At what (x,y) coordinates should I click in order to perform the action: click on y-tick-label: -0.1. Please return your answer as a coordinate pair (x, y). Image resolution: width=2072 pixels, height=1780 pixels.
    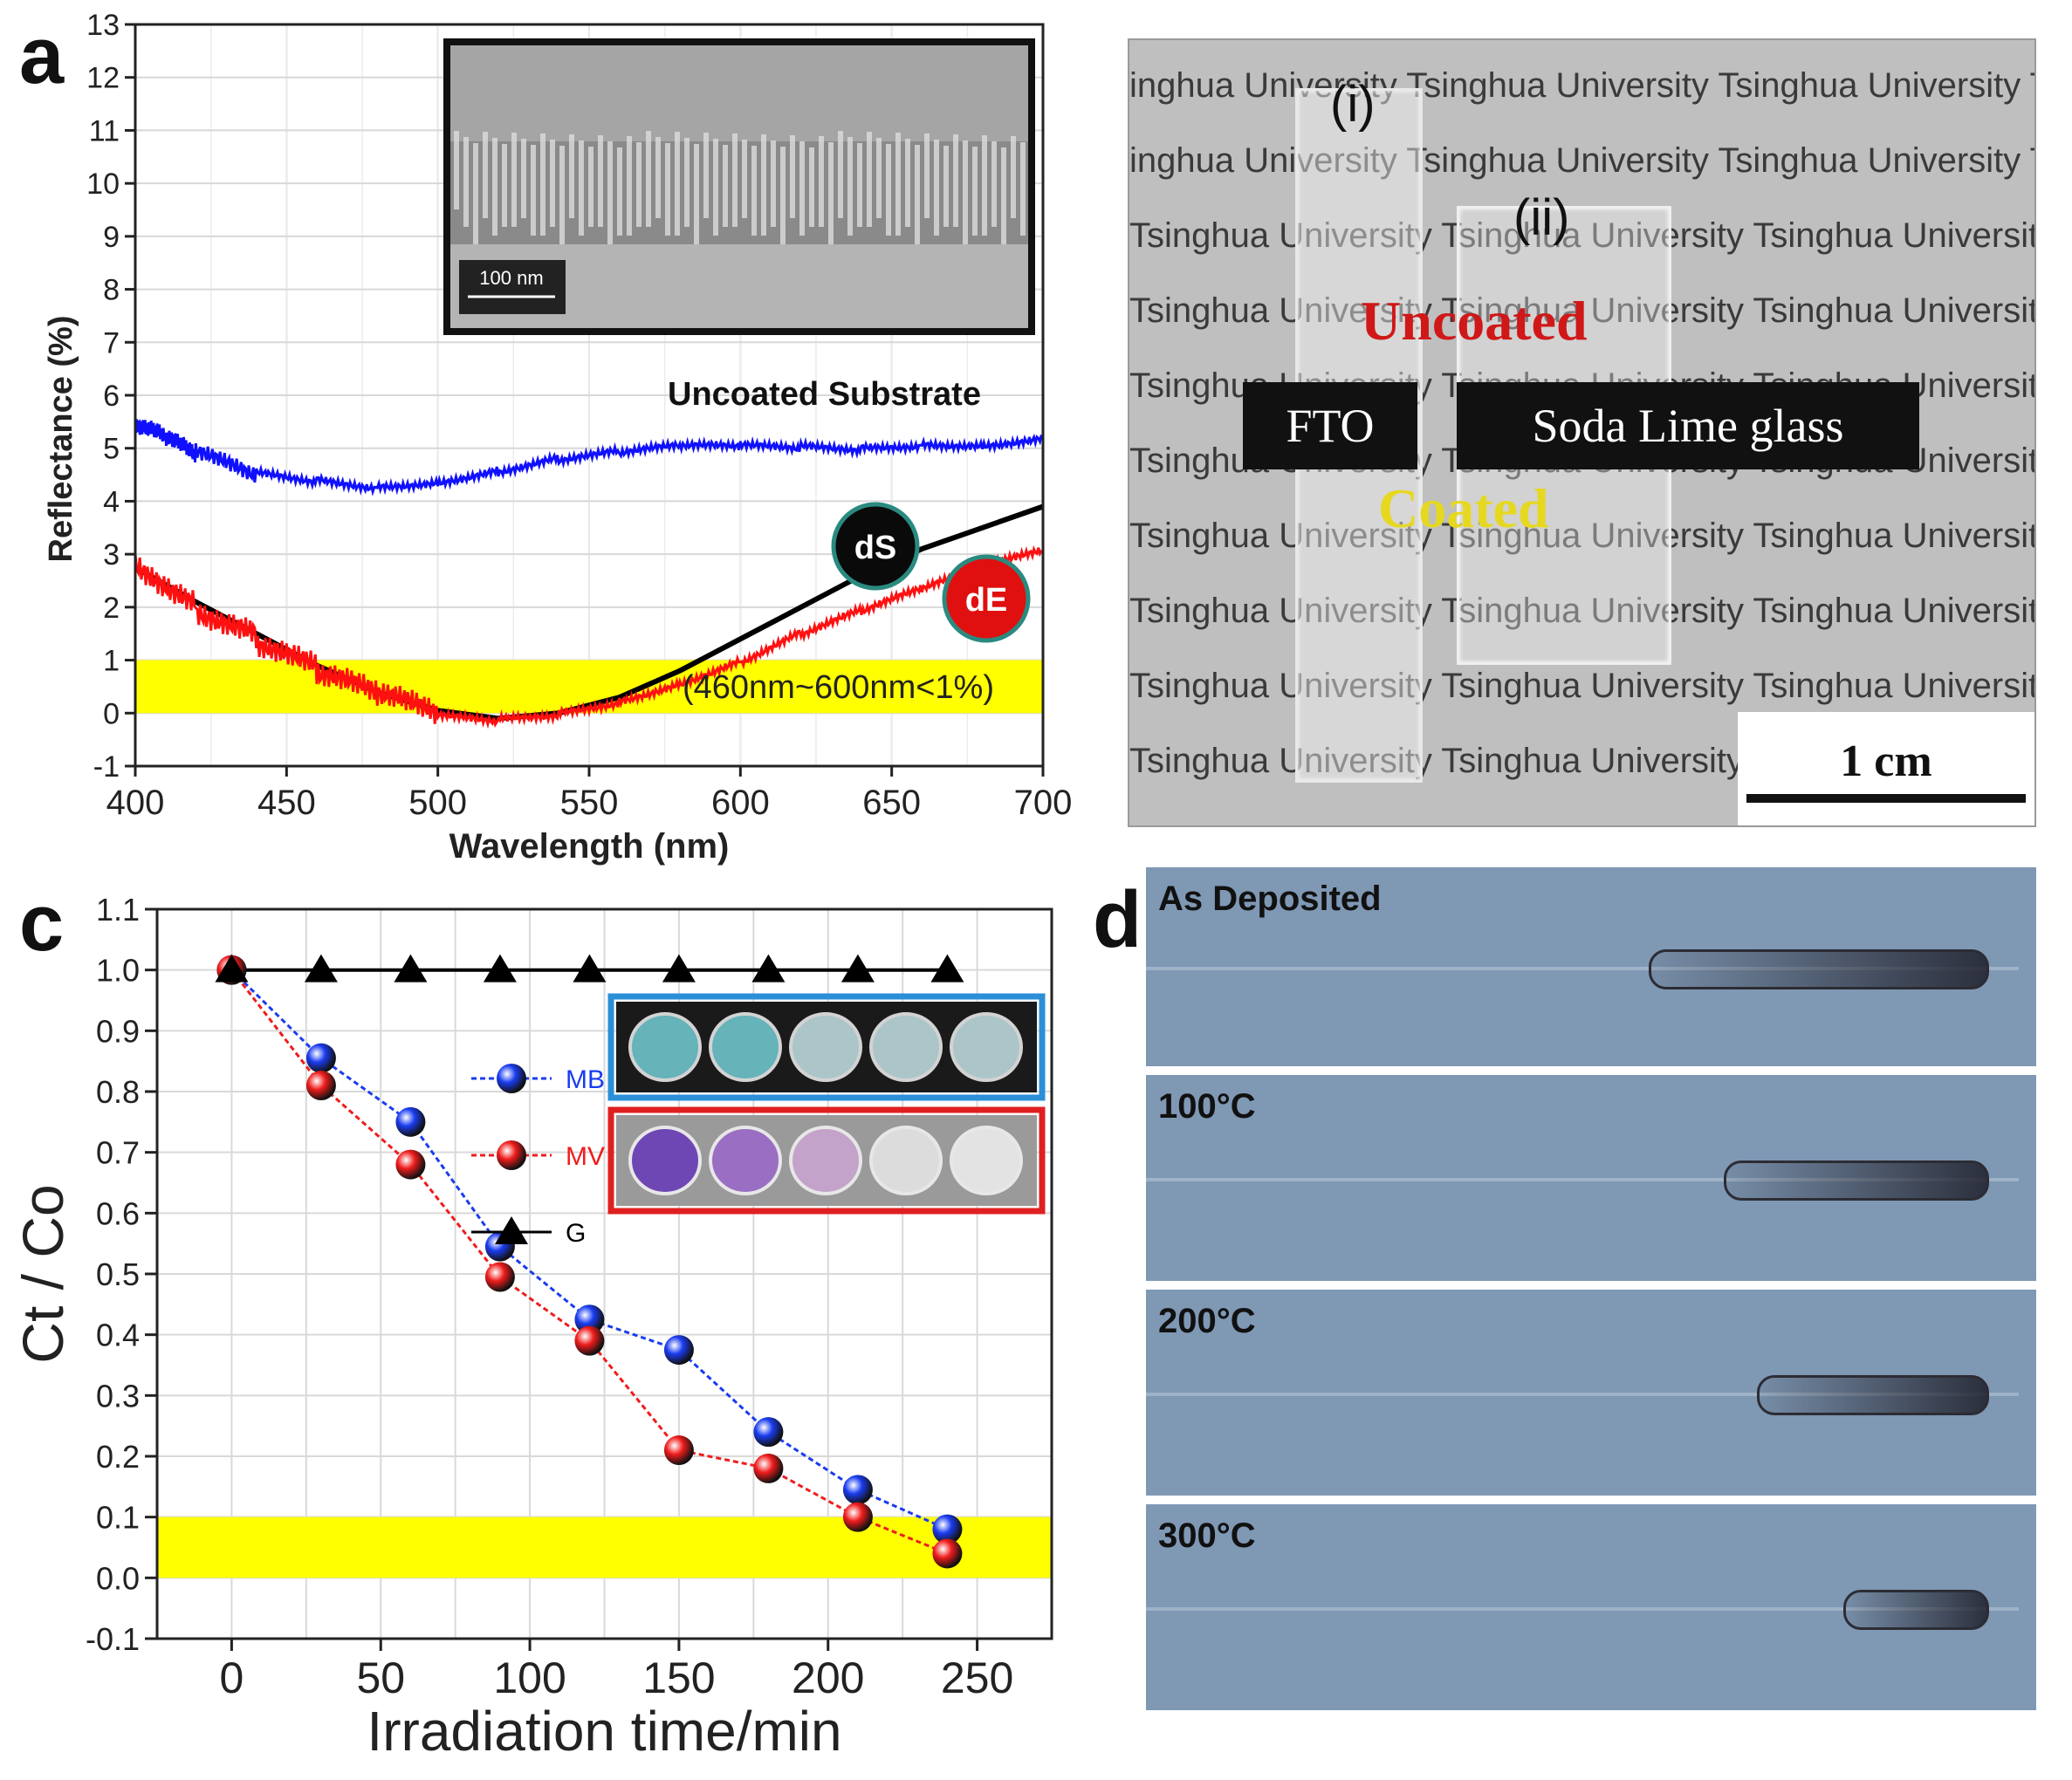
    Looking at the image, I should click on (113, 1639).